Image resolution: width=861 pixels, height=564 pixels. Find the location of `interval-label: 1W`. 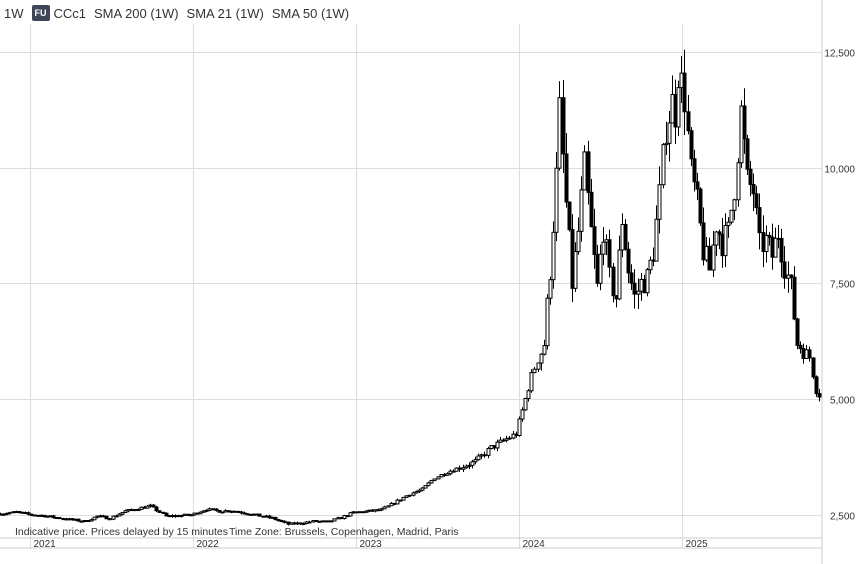

interval-label: 1W is located at coordinates (14, 13).